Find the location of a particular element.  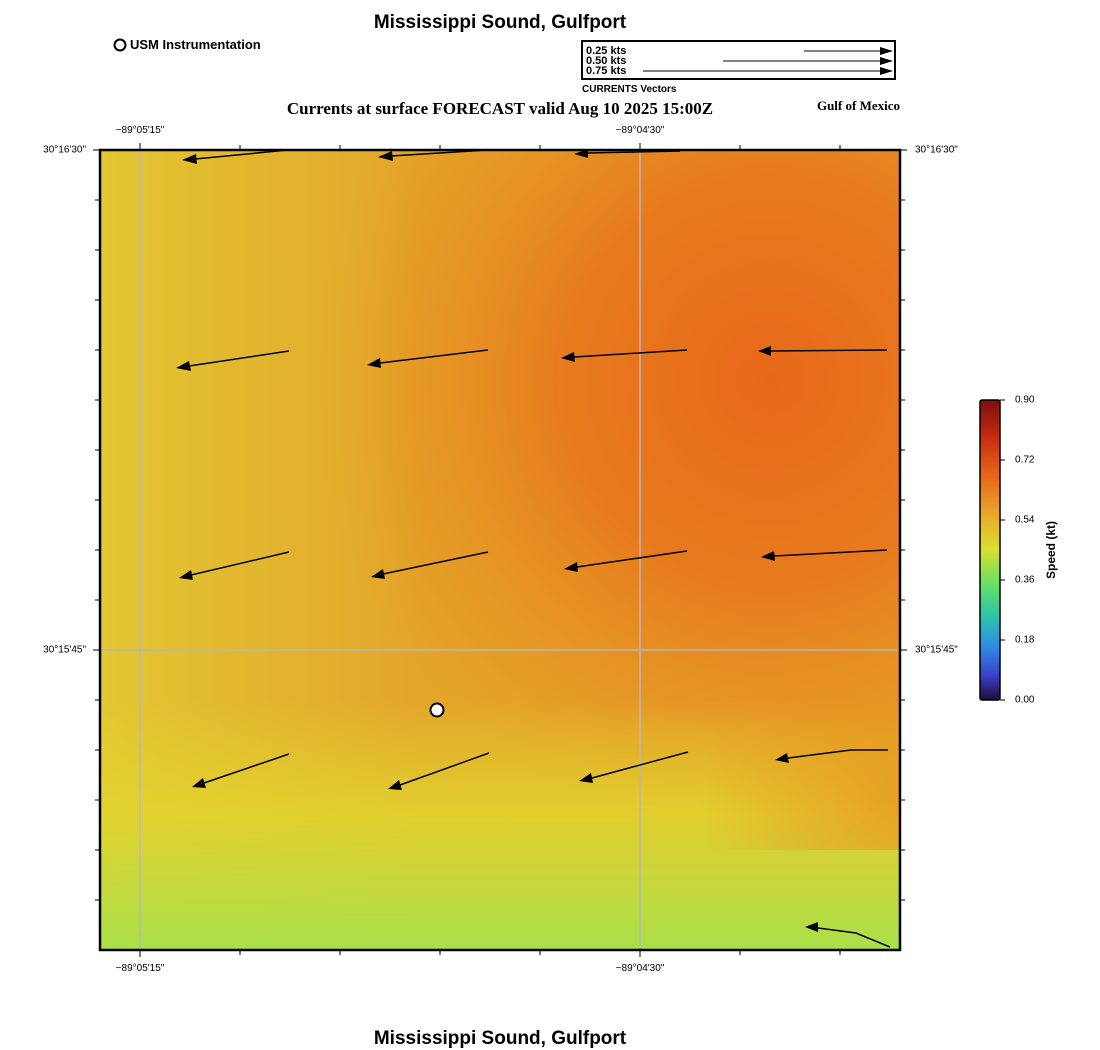

colorbar-label: Speed (kt) is located at coordinates (1051, 550).